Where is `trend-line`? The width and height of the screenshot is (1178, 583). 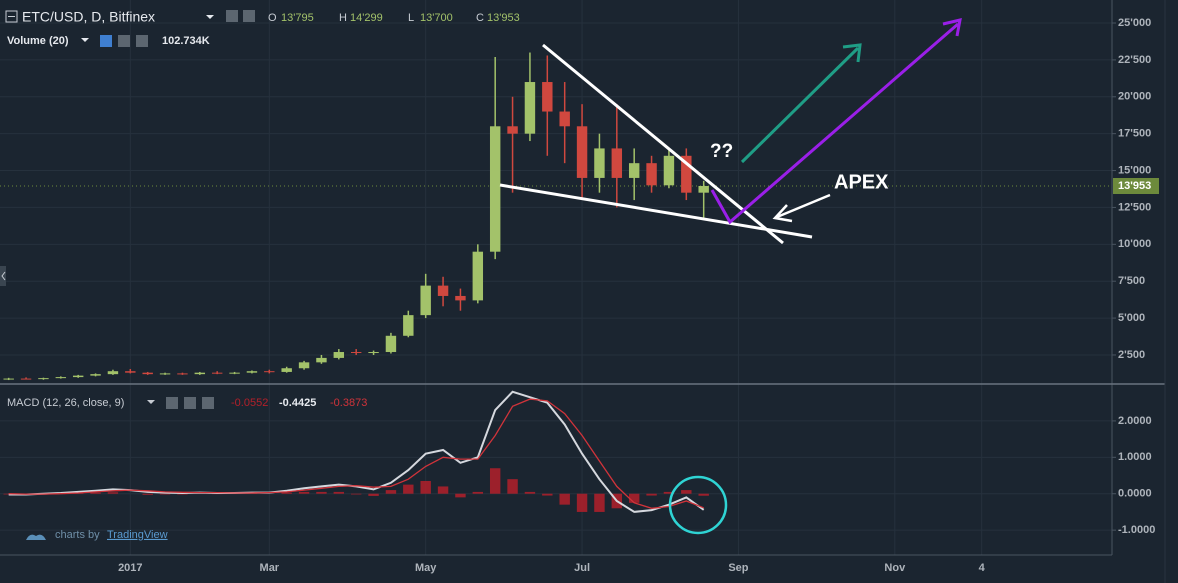
trend-line is located at coordinates (656, 211).